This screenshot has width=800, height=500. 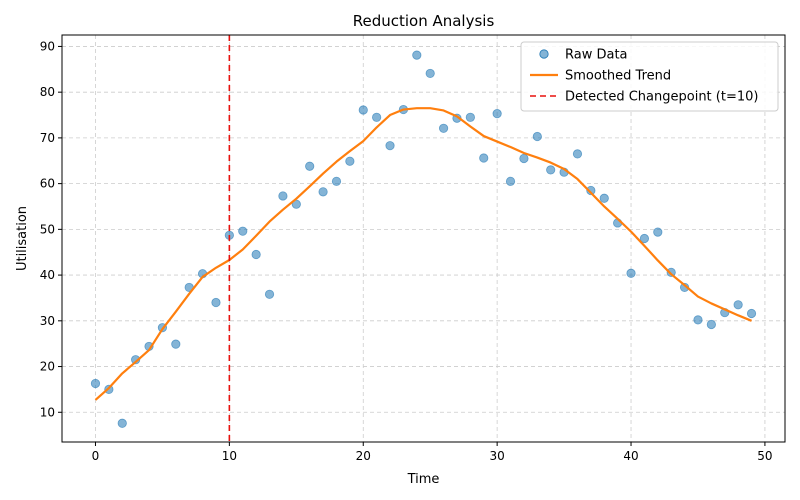 What do you see at coordinates (47, 184) in the screenshot?
I see `y-tick-label: 60` at bounding box center [47, 184].